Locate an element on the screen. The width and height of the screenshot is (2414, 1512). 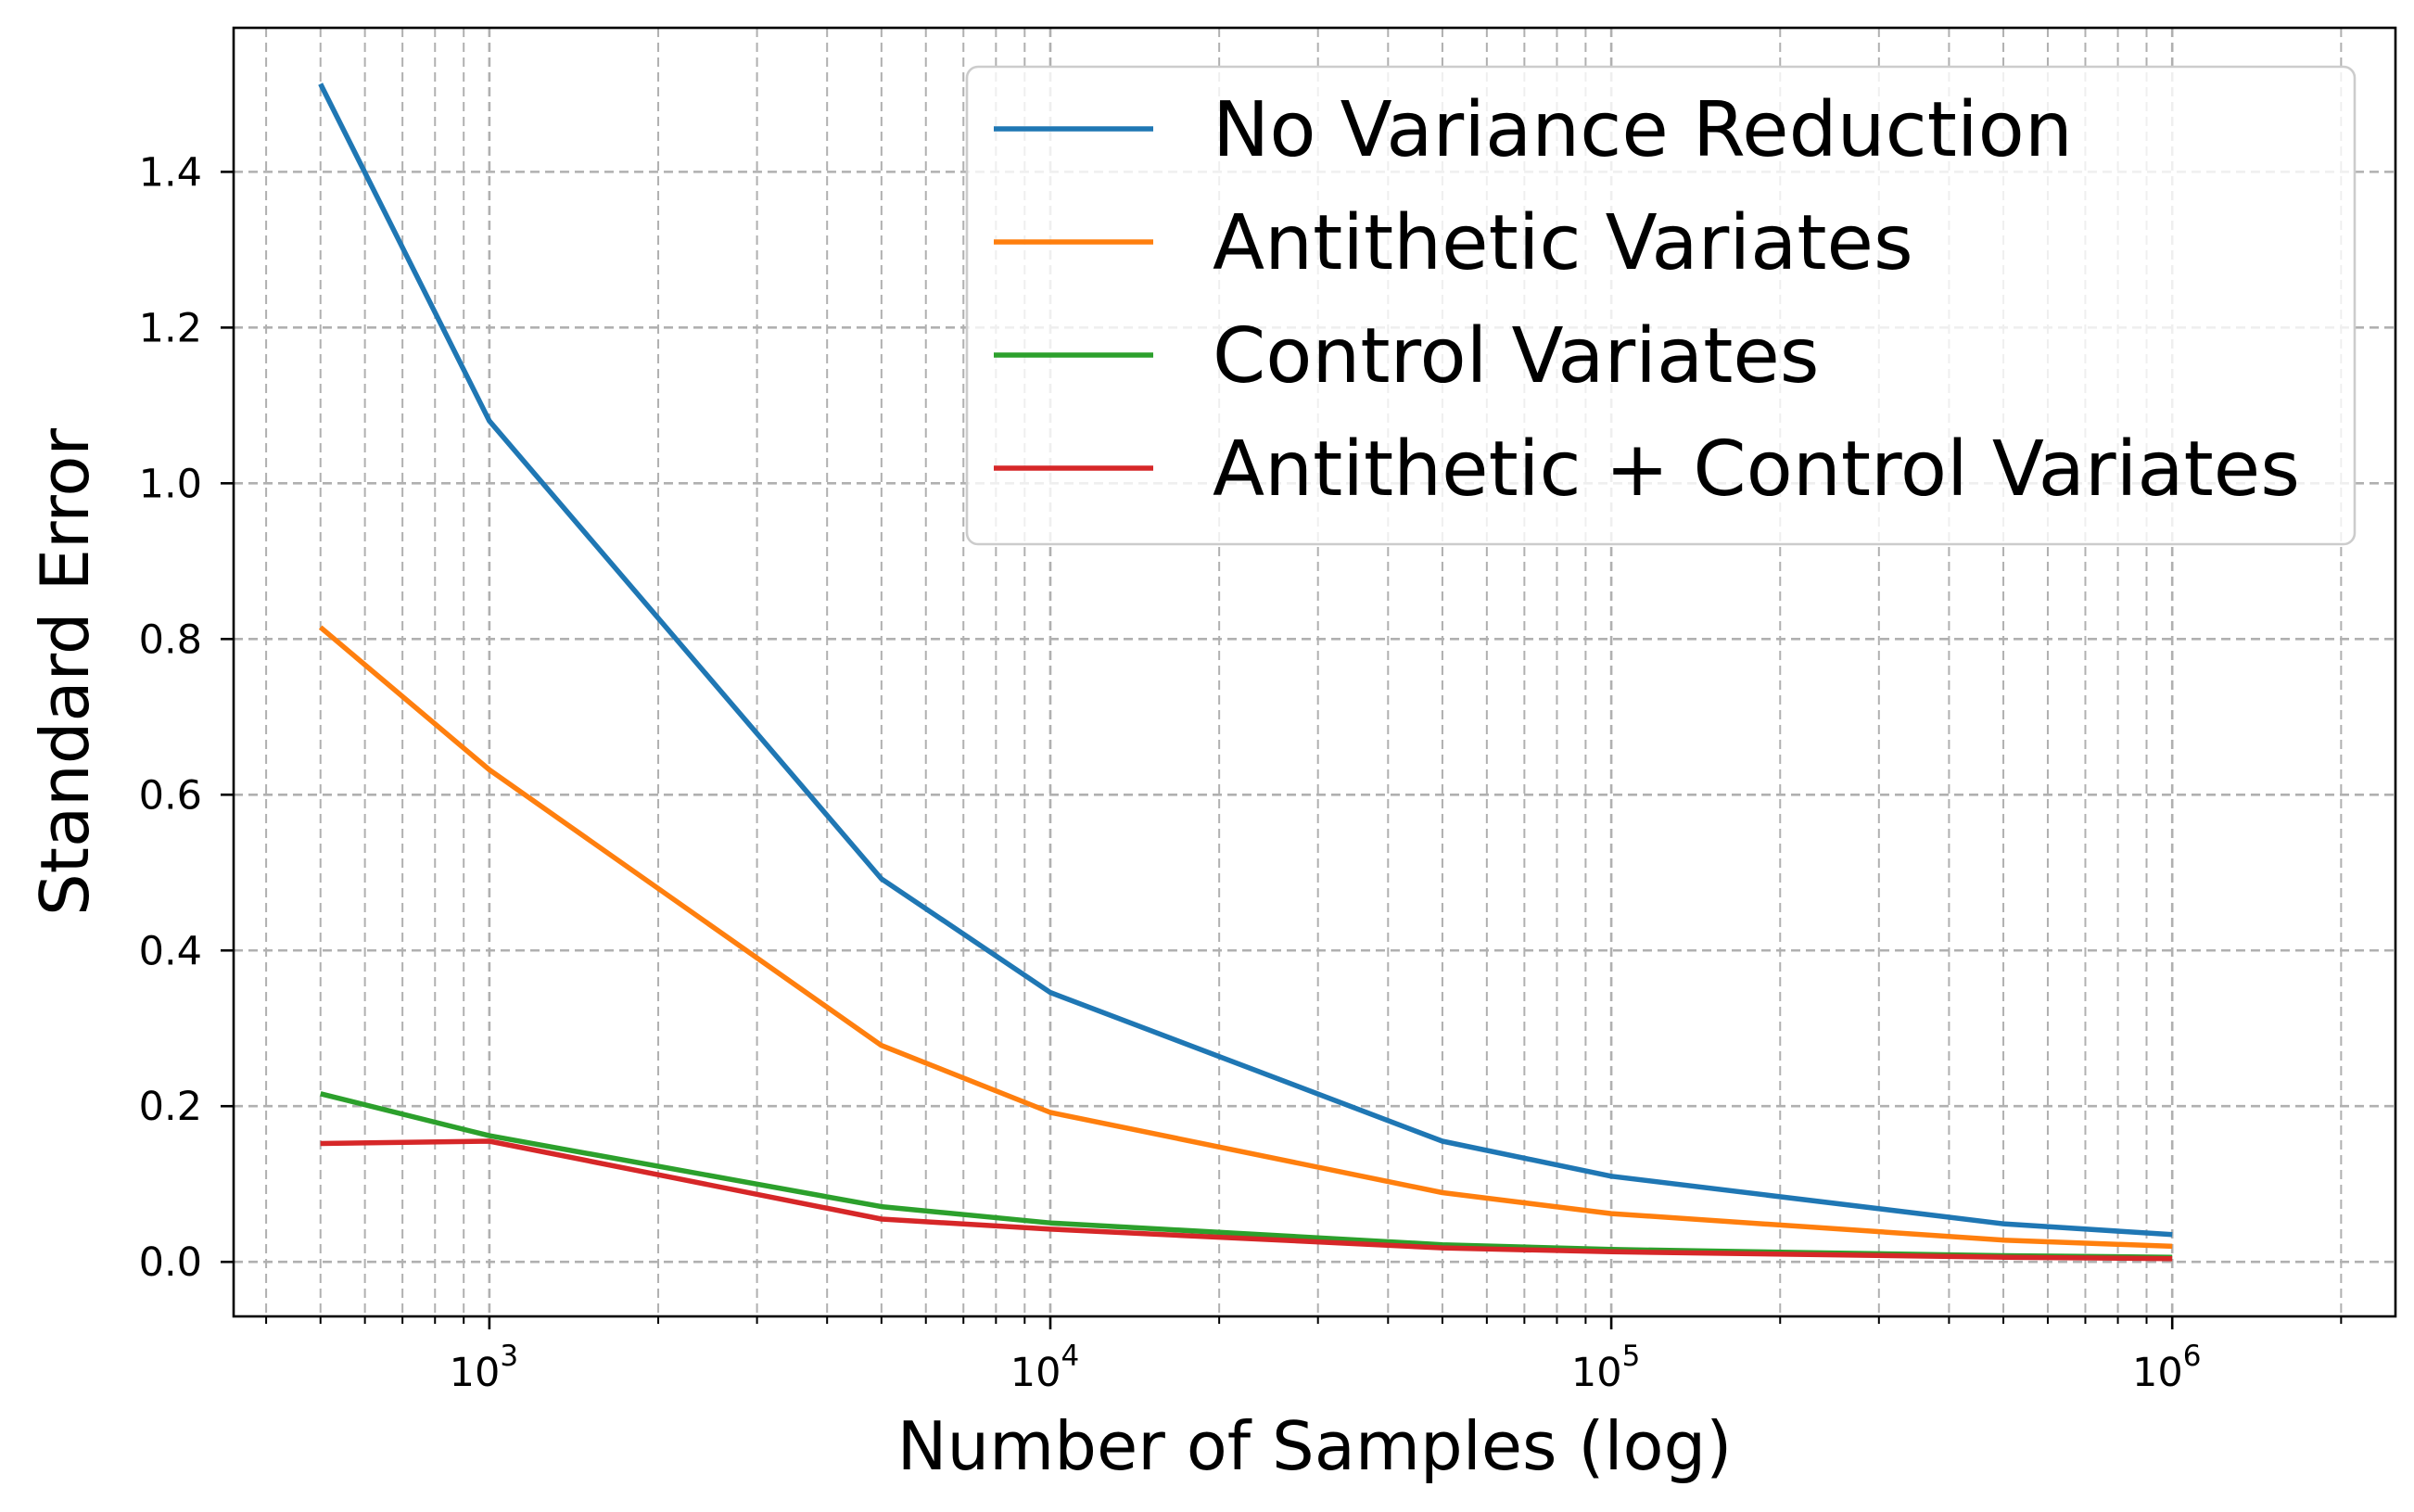
y-axis-label: Standard Error is located at coordinates (65, 672).